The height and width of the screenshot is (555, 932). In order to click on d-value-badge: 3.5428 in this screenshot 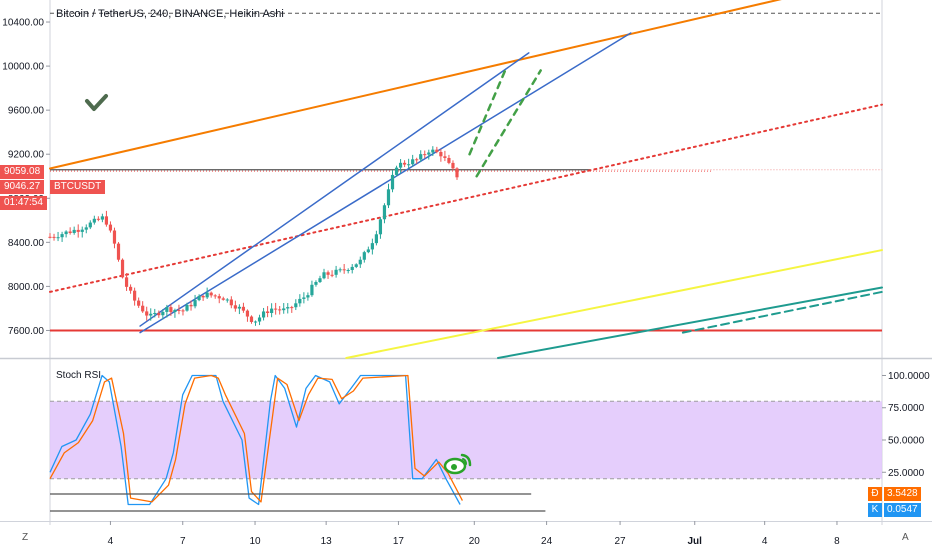, I will do `click(902, 494)`.